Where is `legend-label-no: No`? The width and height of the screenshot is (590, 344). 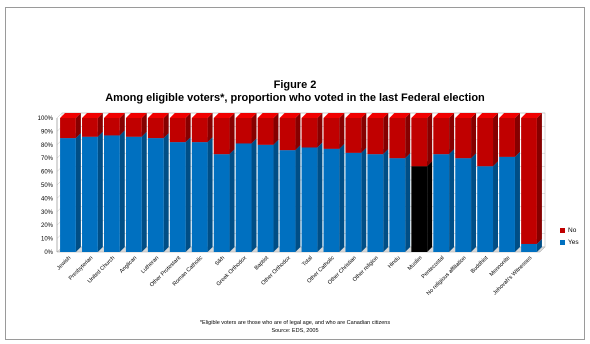
legend-label-no: No is located at coordinates (572, 230).